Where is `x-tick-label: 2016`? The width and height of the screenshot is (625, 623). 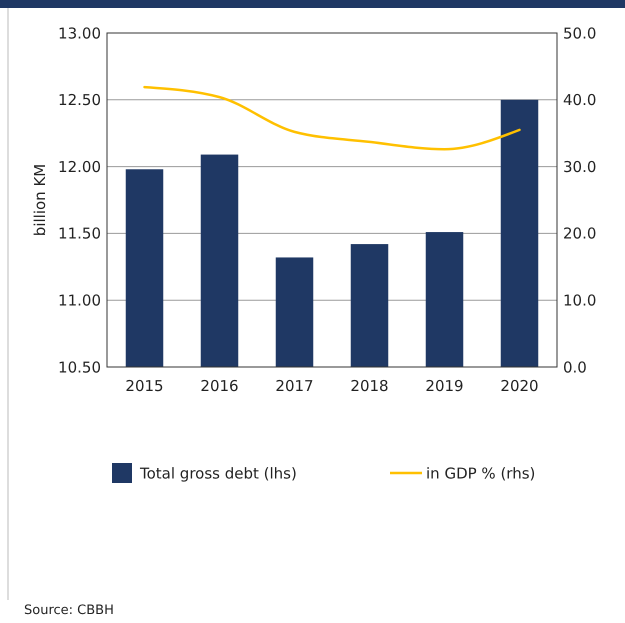 x-tick-label: 2016 is located at coordinates (219, 386).